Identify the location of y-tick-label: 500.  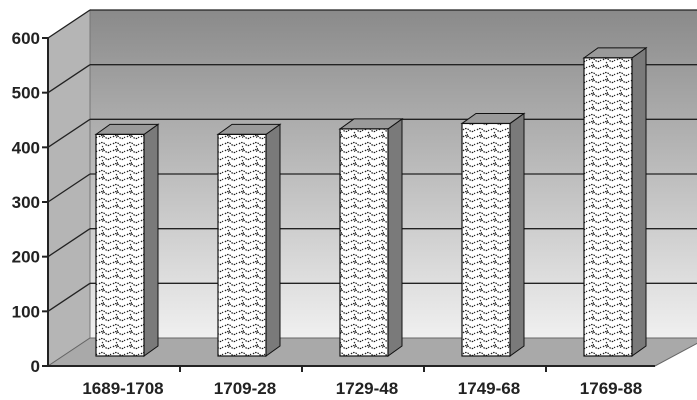
(26, 93).